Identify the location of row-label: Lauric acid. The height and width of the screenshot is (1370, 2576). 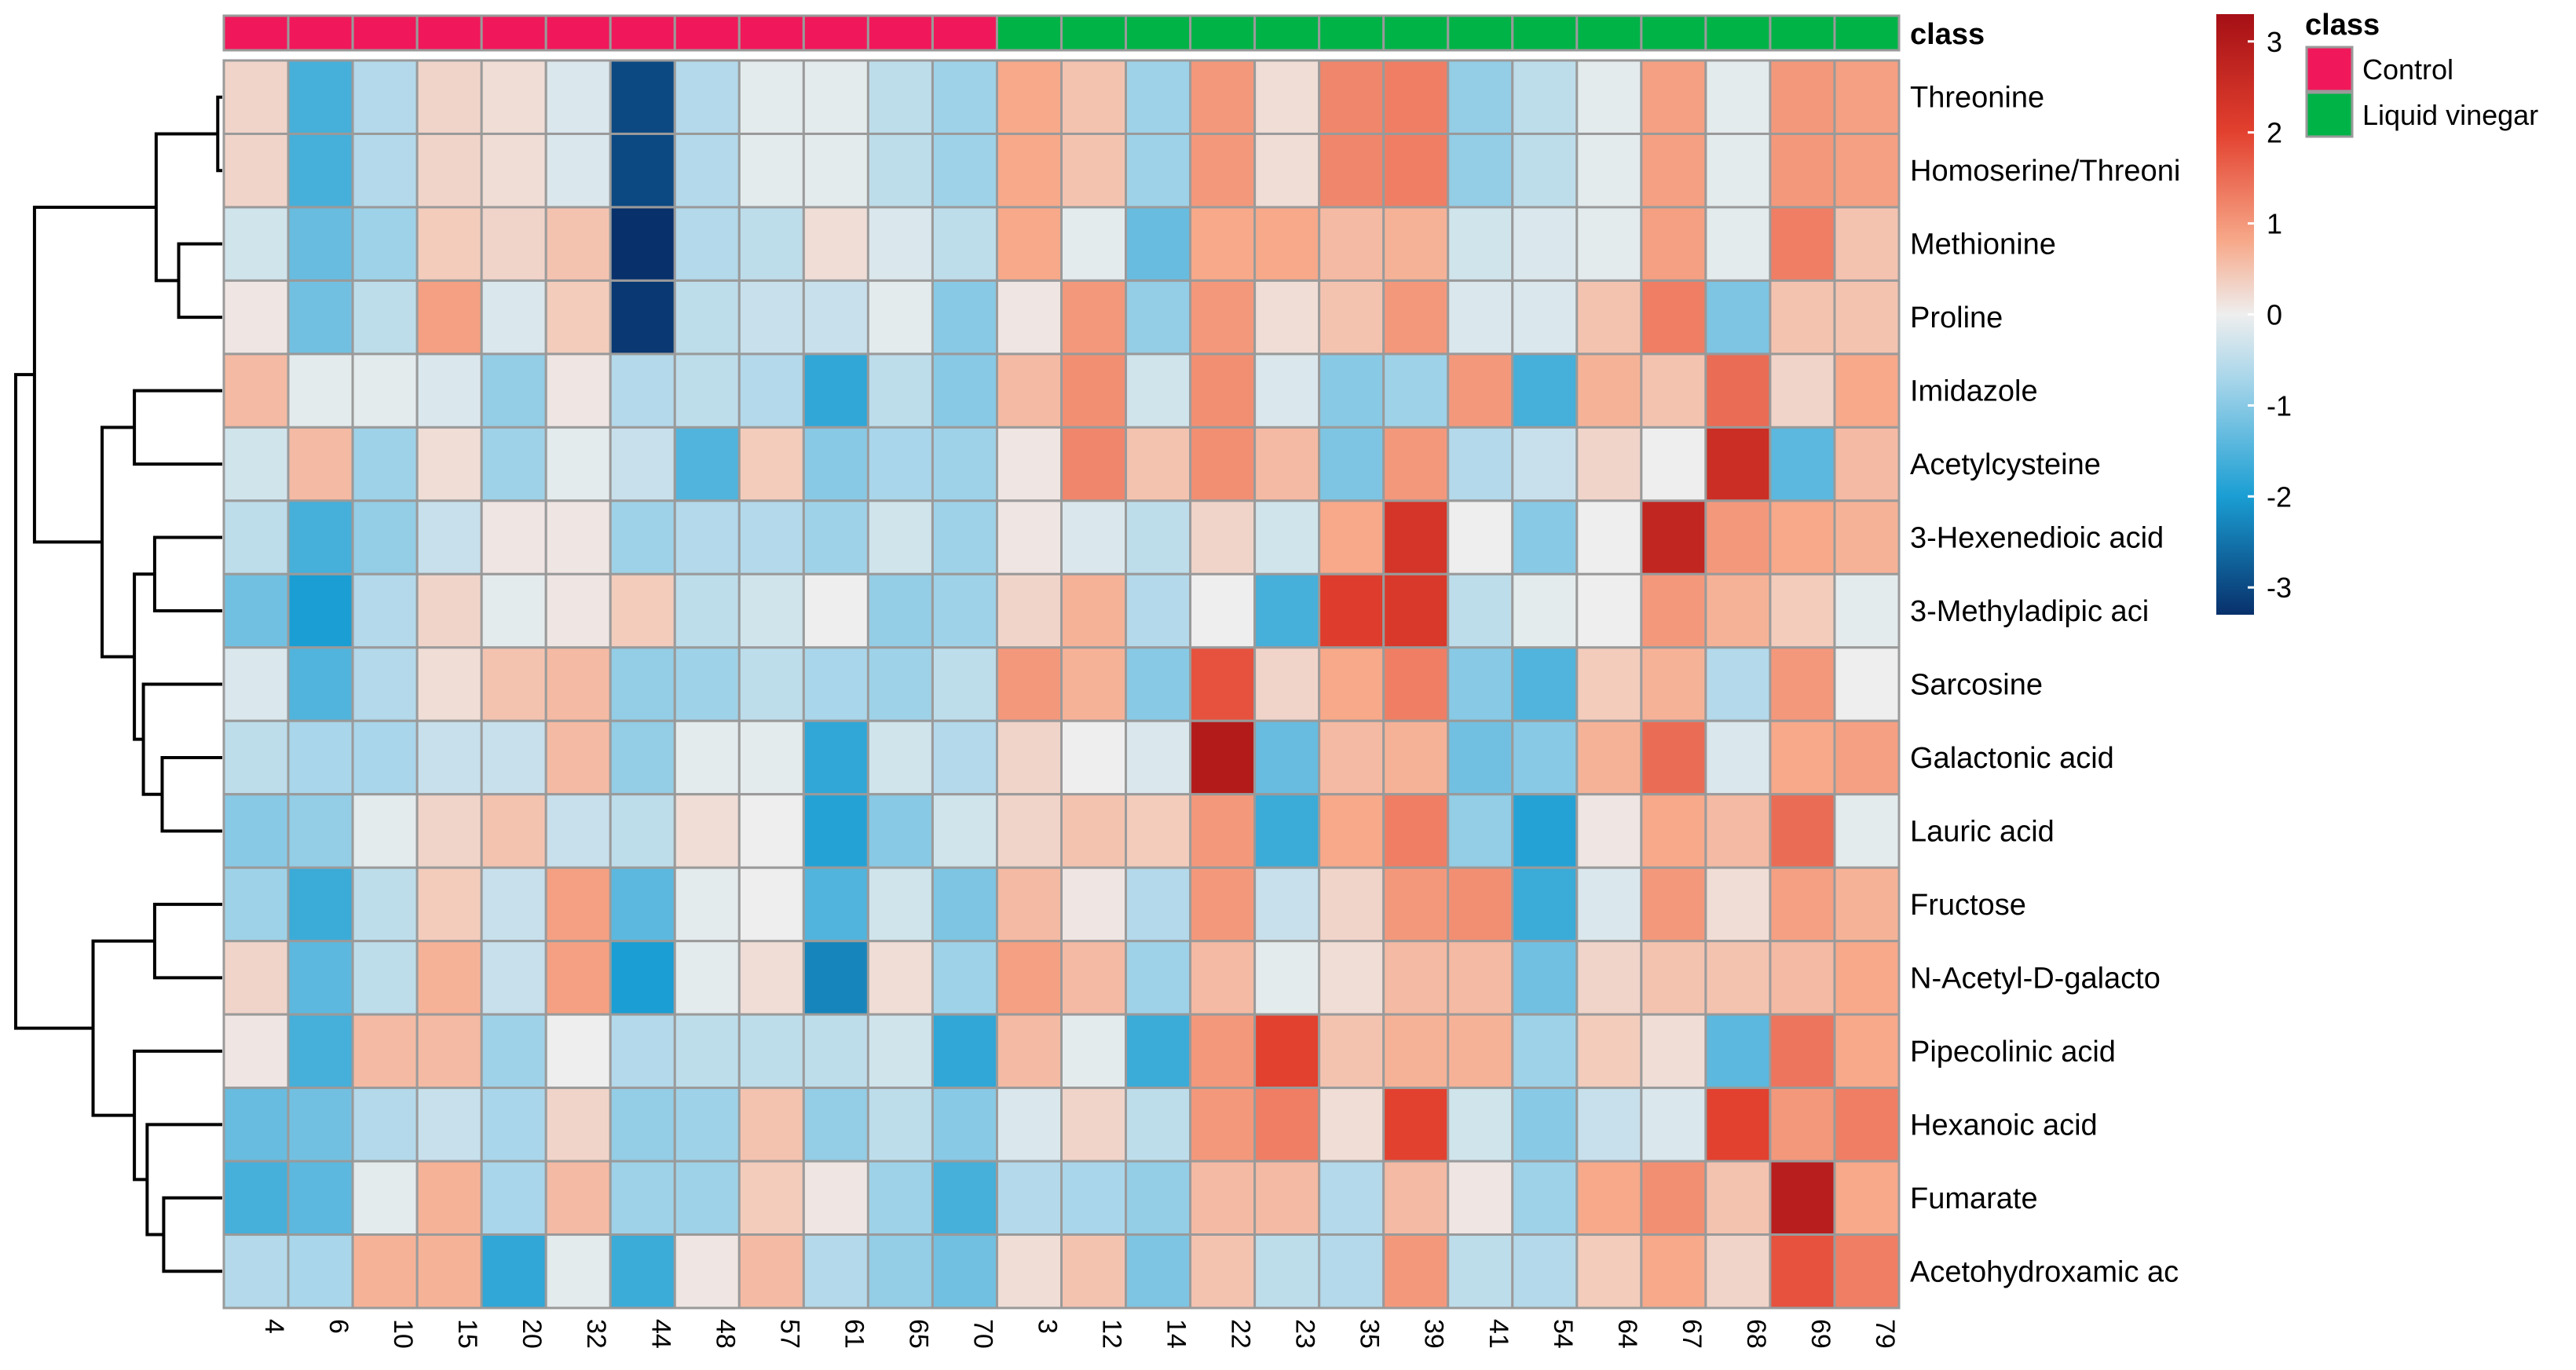
(1982, 831).